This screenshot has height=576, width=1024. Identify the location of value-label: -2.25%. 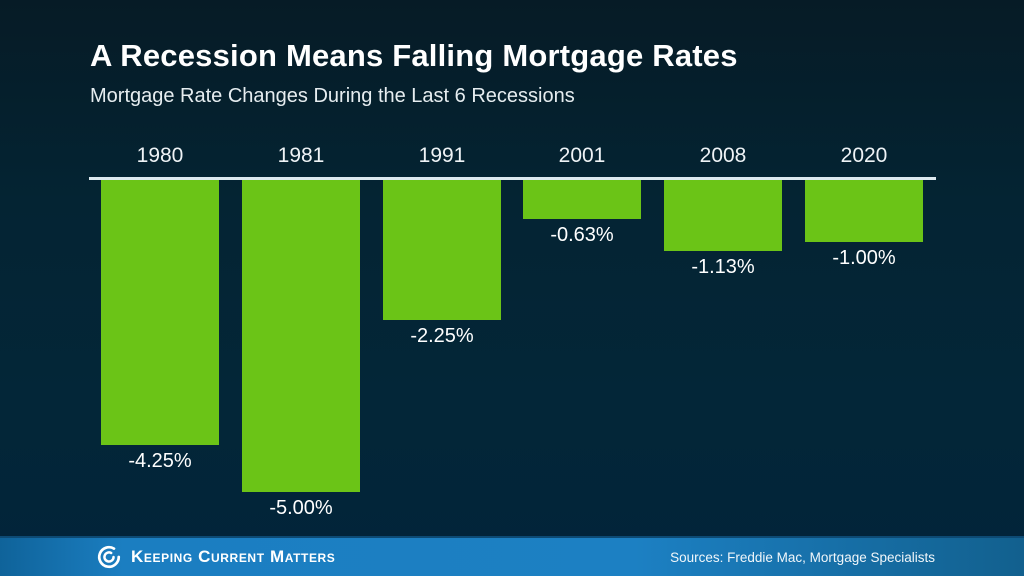
(442, 336).